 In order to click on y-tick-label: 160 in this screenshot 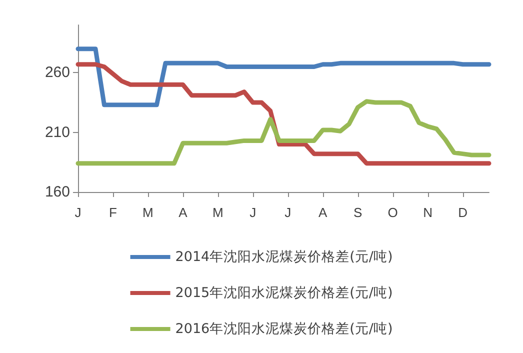, I will do `click(57, 192)`.